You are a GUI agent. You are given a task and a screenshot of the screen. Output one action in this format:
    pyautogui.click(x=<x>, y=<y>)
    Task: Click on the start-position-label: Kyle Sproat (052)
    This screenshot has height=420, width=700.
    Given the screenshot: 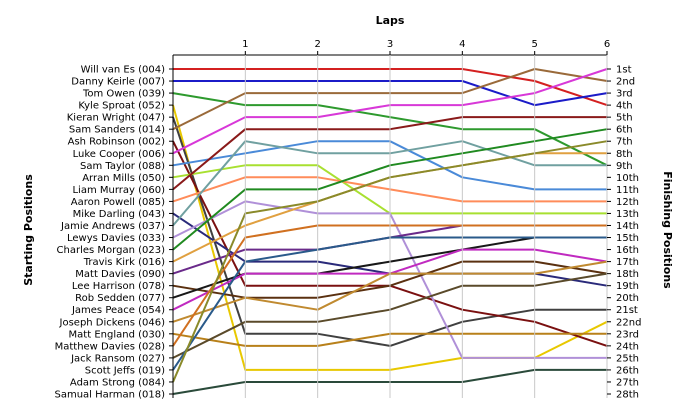 What is the action you would take?
    pyautogui.click(x=121, y=106)
    